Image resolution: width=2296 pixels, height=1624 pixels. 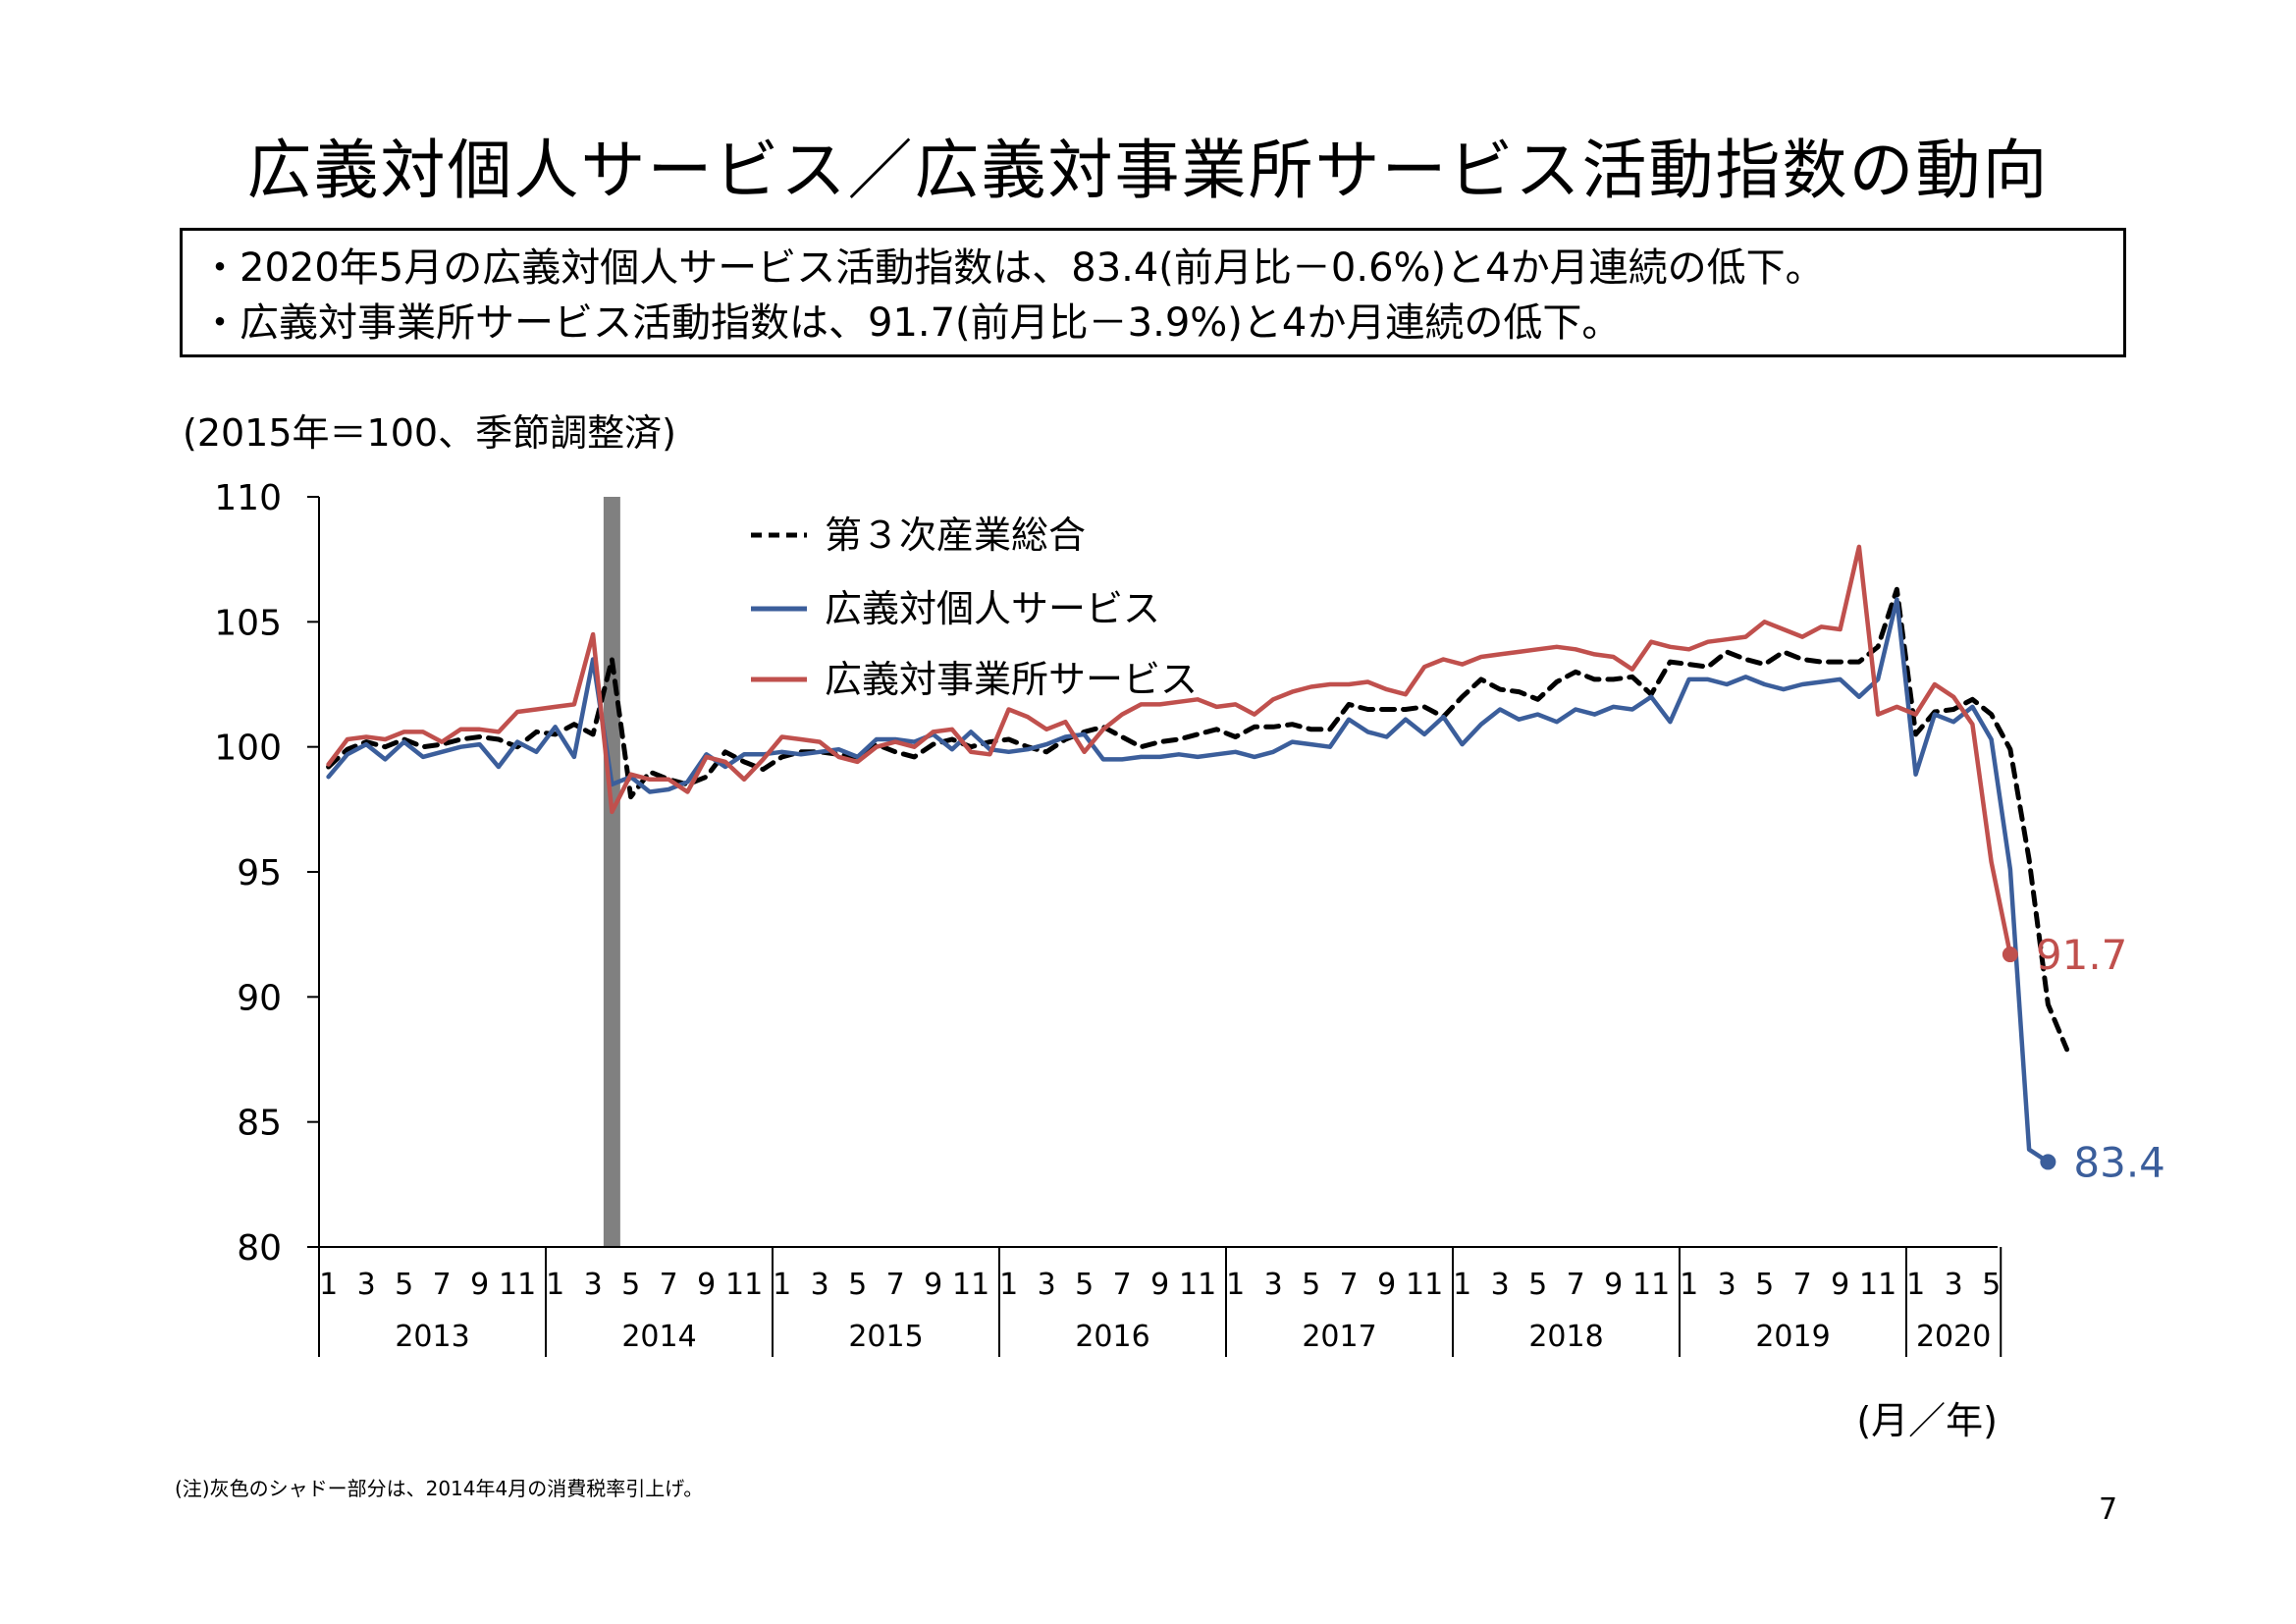 What do you see at coordinates (1011, 679) in the screenshot?
I see `legend-label: 広義対事業所サービス` at bounding box center [1011, 679].